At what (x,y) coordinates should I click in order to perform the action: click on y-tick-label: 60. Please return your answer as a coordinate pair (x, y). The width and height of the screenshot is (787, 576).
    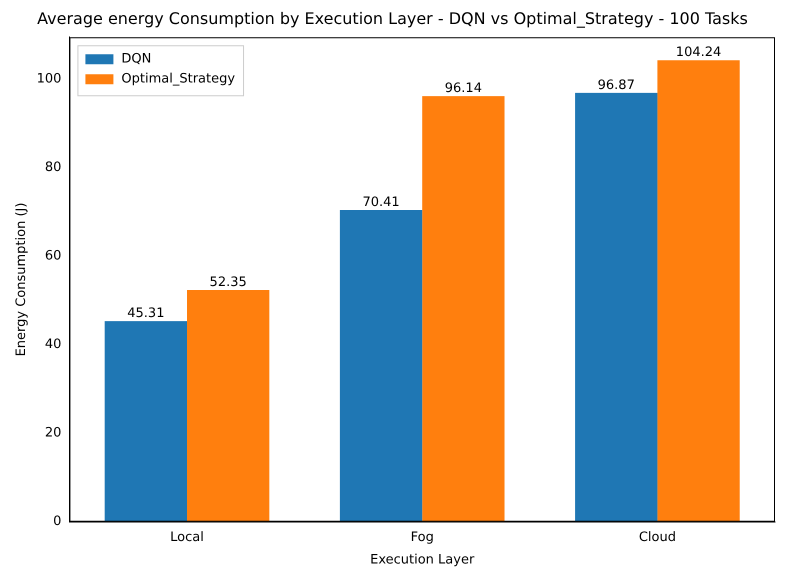
    Looking at the image, I should click on (53, 256).